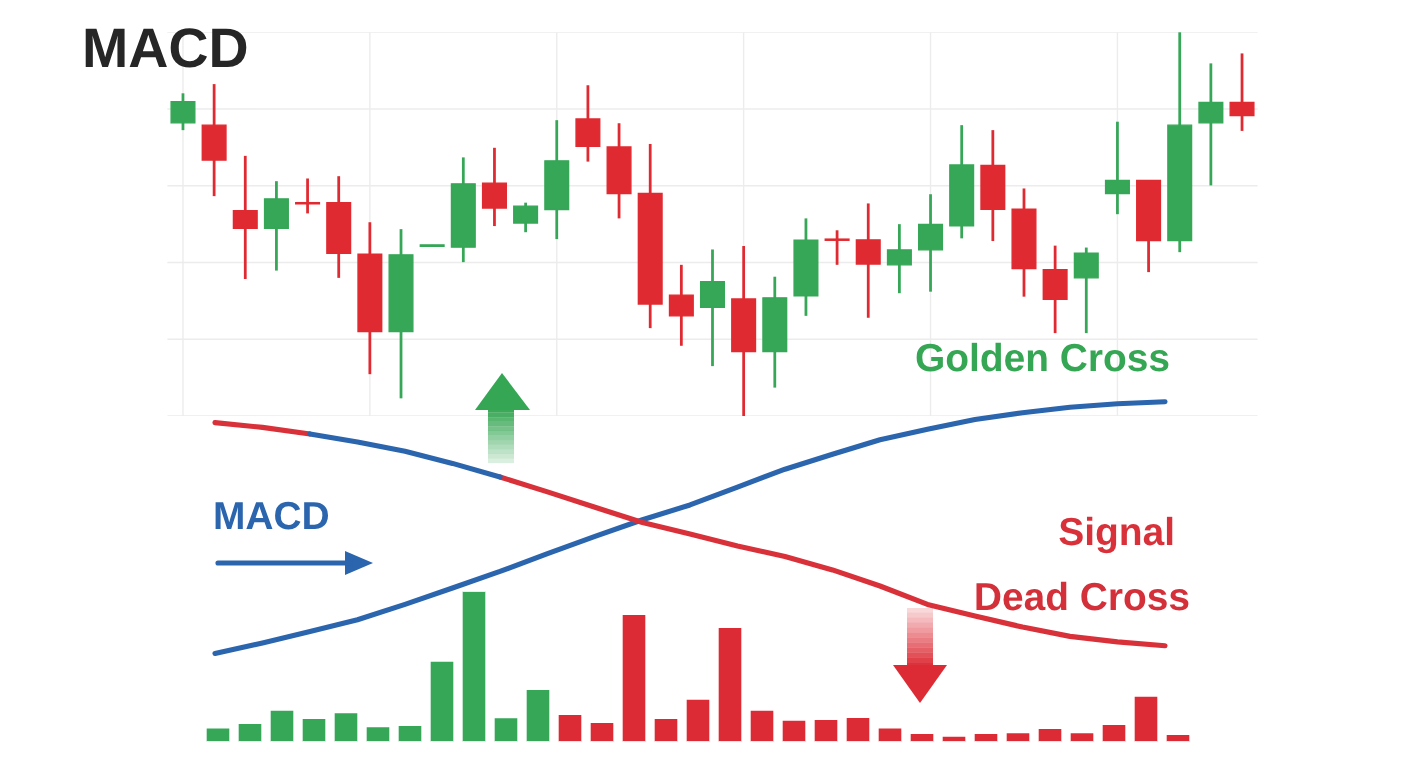 The image size is (1408, 768). Describe the element at coordinates (1082, 596) in the screenshot. I see `annotation: Dead Cross` at that location.